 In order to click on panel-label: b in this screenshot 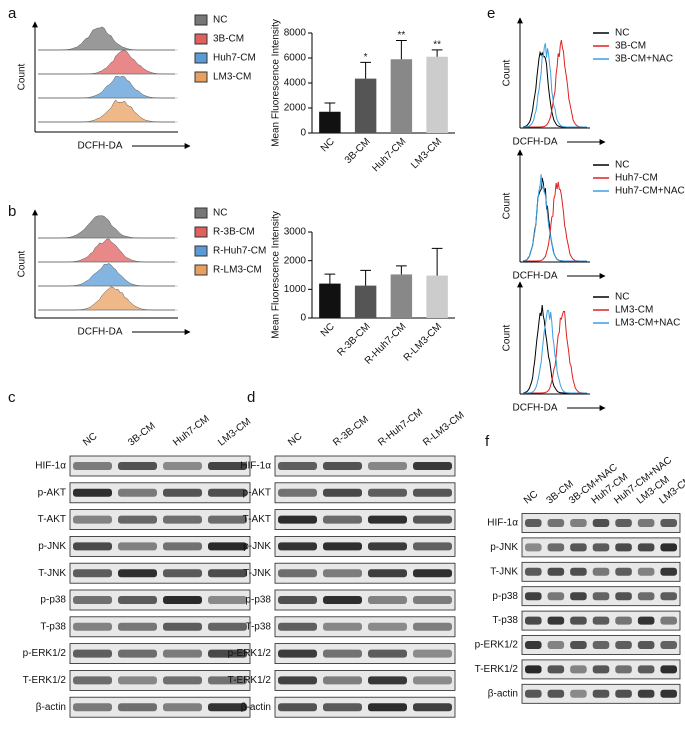, I will do `click(12, 211)`.